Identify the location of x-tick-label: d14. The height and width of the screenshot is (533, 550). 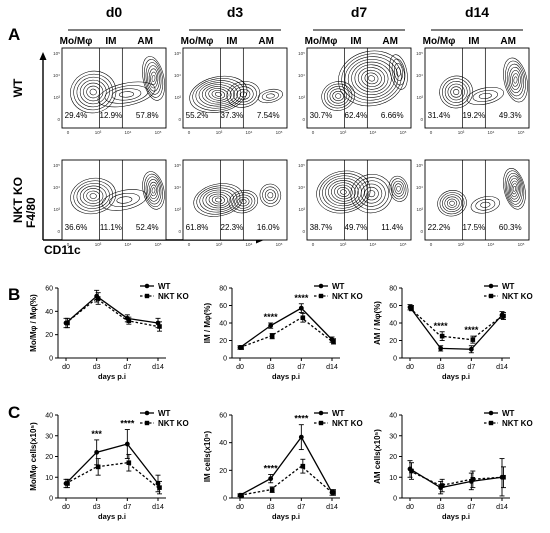
(332, 367).